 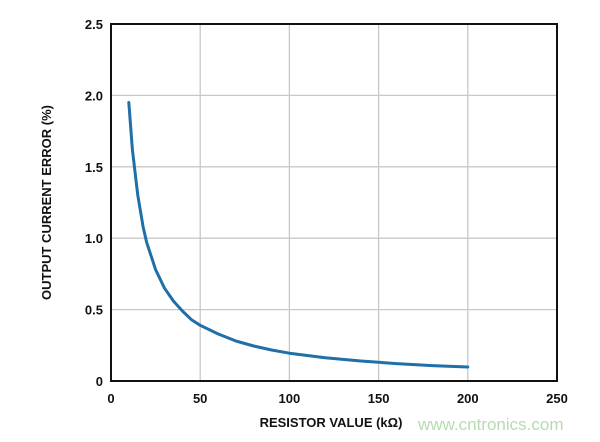 What do you see at coordinates (379, 398) in the screenshot?
I see `x-tick-label: 150` at bounding box center [379, 398].